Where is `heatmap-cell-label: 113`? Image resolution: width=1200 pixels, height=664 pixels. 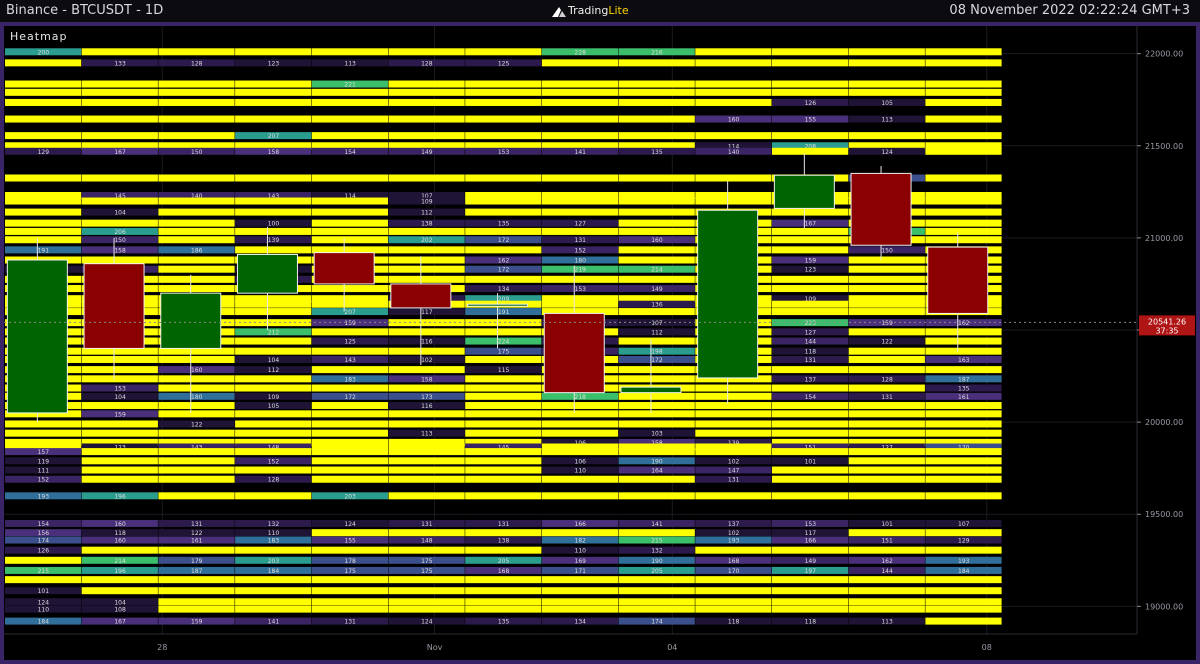 heatmap-cell-label: 113 is located at coordinates (887, 622).